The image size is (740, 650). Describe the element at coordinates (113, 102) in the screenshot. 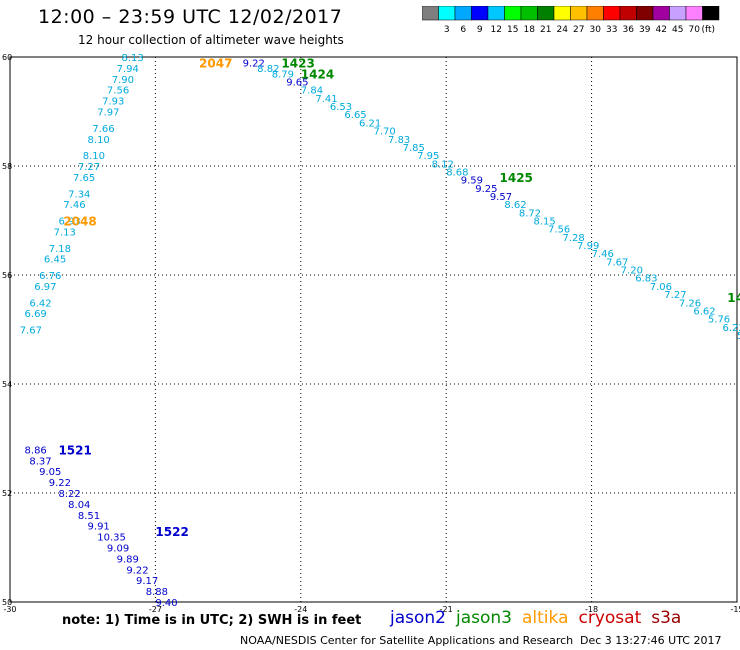

I see `swh-value: 7.93` at that location.